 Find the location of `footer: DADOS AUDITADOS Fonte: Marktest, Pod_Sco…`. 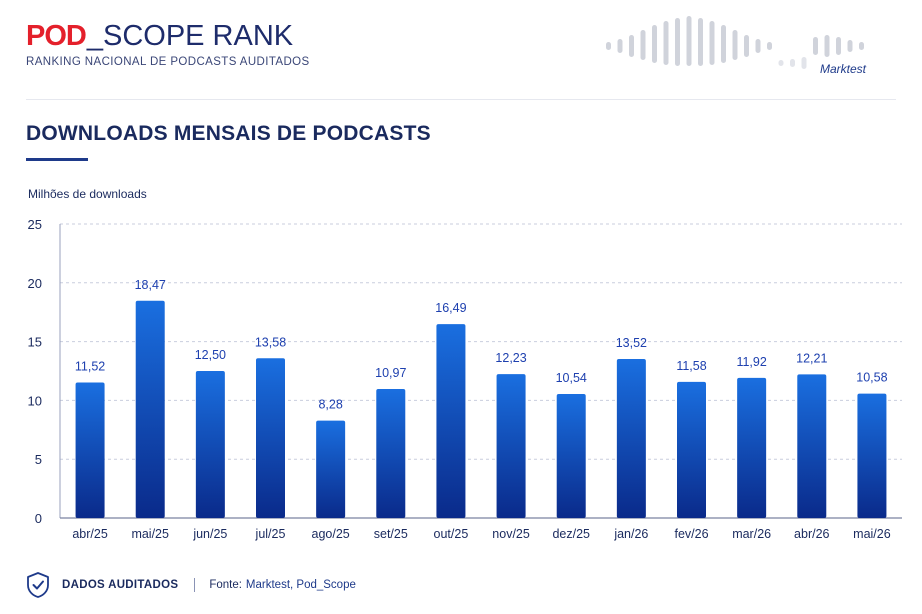

footer: DADOS AUDITADOS Fonte: Marktest, Pod_Sco… is located at coordinates (191, 585).